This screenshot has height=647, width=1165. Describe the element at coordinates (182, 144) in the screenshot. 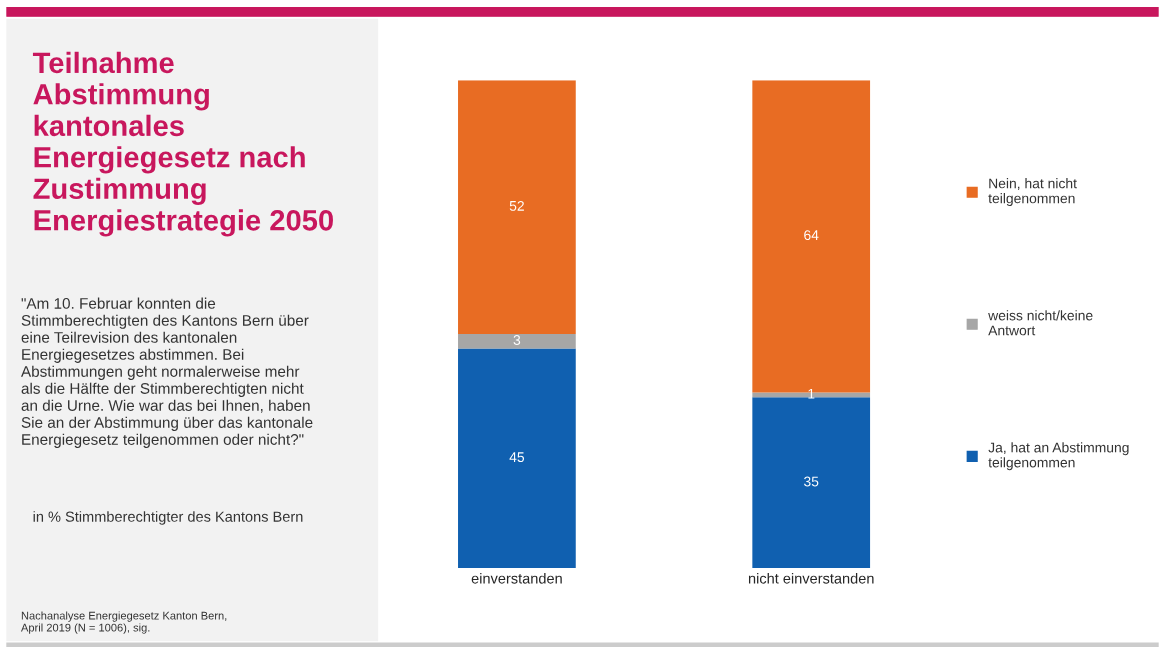

I see `text: Teilnahme Abstimmung kantonales Energiegesetz nach Zustimmung Energiestrategie 2050` at that location.